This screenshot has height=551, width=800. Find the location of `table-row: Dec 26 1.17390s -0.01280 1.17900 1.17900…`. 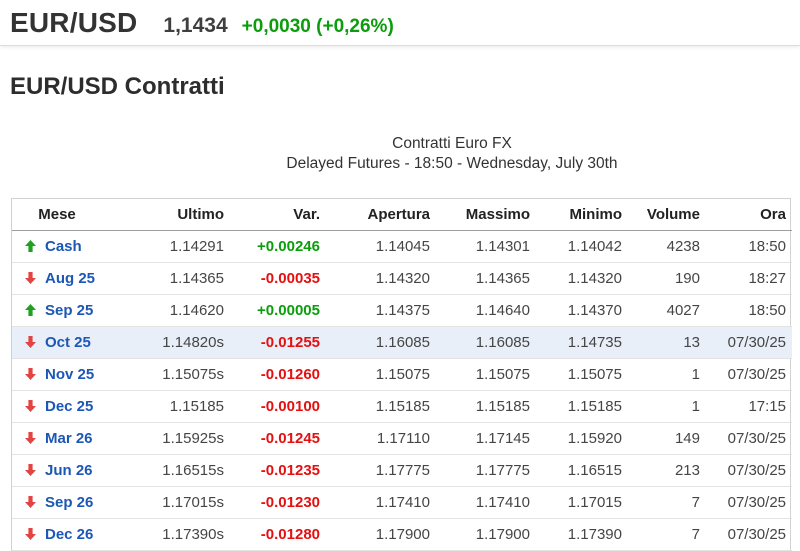

table-row: Dec 26 1.17390s -0.01280 1.17900 1.17900… is located at coordinates (402, 534).